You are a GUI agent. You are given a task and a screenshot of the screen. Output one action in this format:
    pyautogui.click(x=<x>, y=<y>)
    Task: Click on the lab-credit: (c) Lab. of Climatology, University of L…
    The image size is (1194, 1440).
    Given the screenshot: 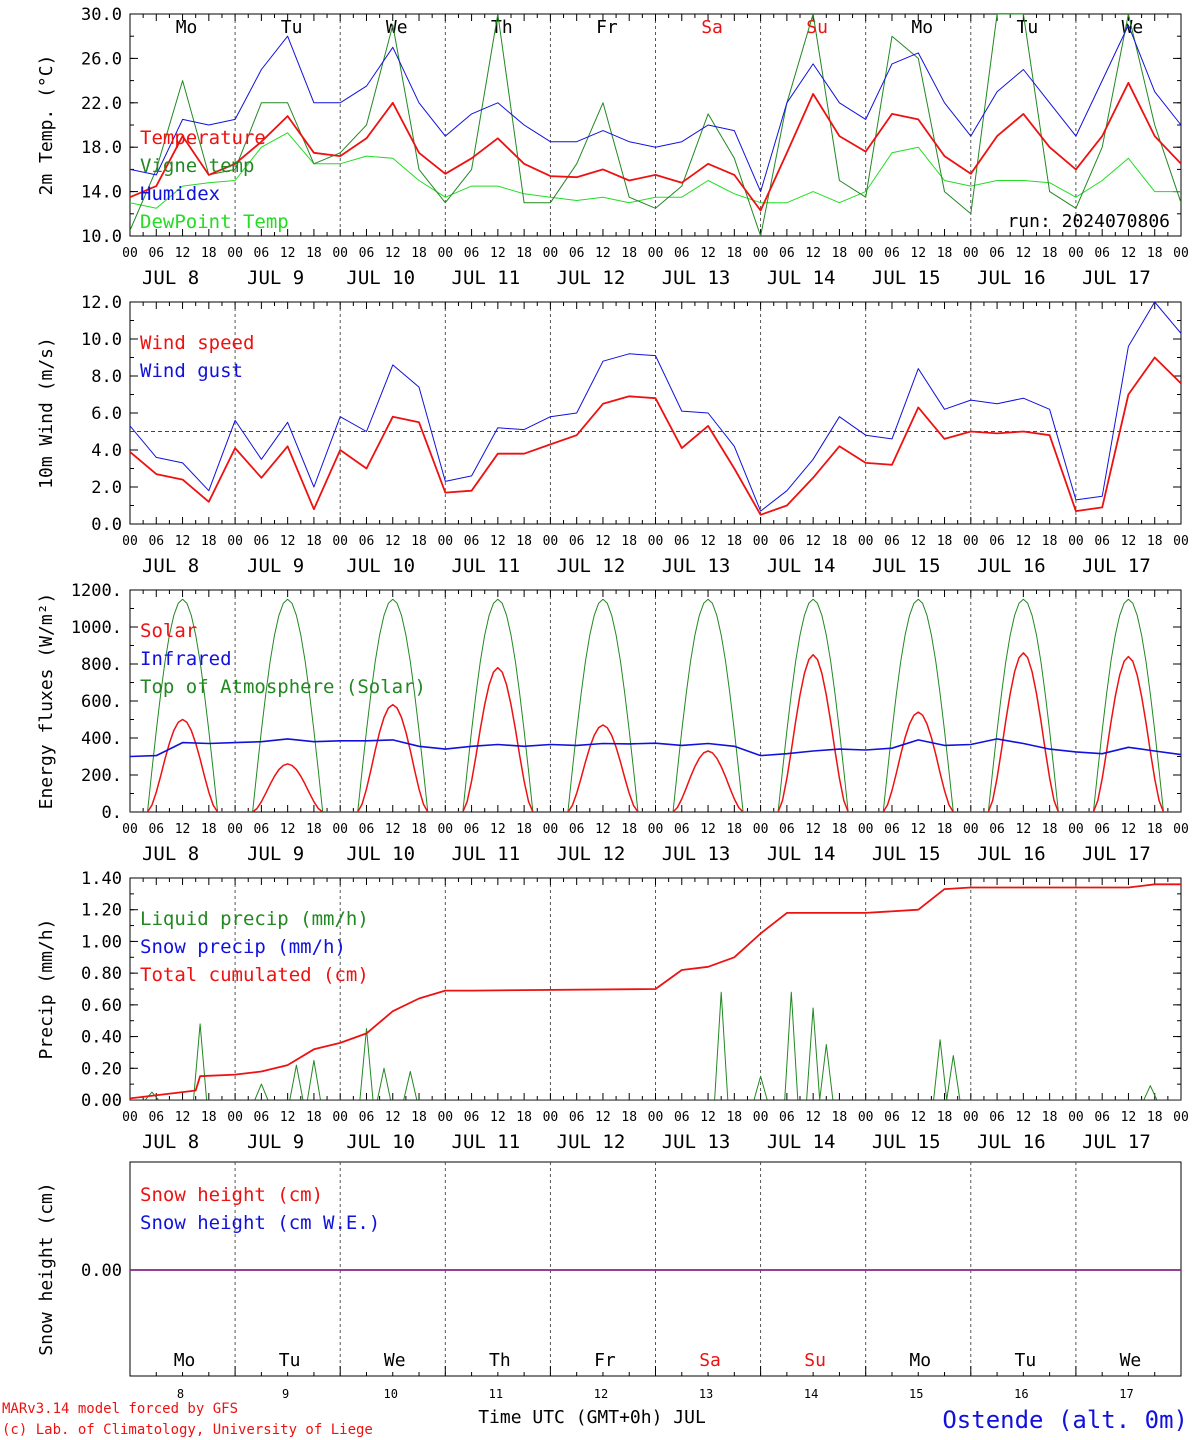 What is the action you would take?
    pyautogui.click(x=187, y=1430)
    